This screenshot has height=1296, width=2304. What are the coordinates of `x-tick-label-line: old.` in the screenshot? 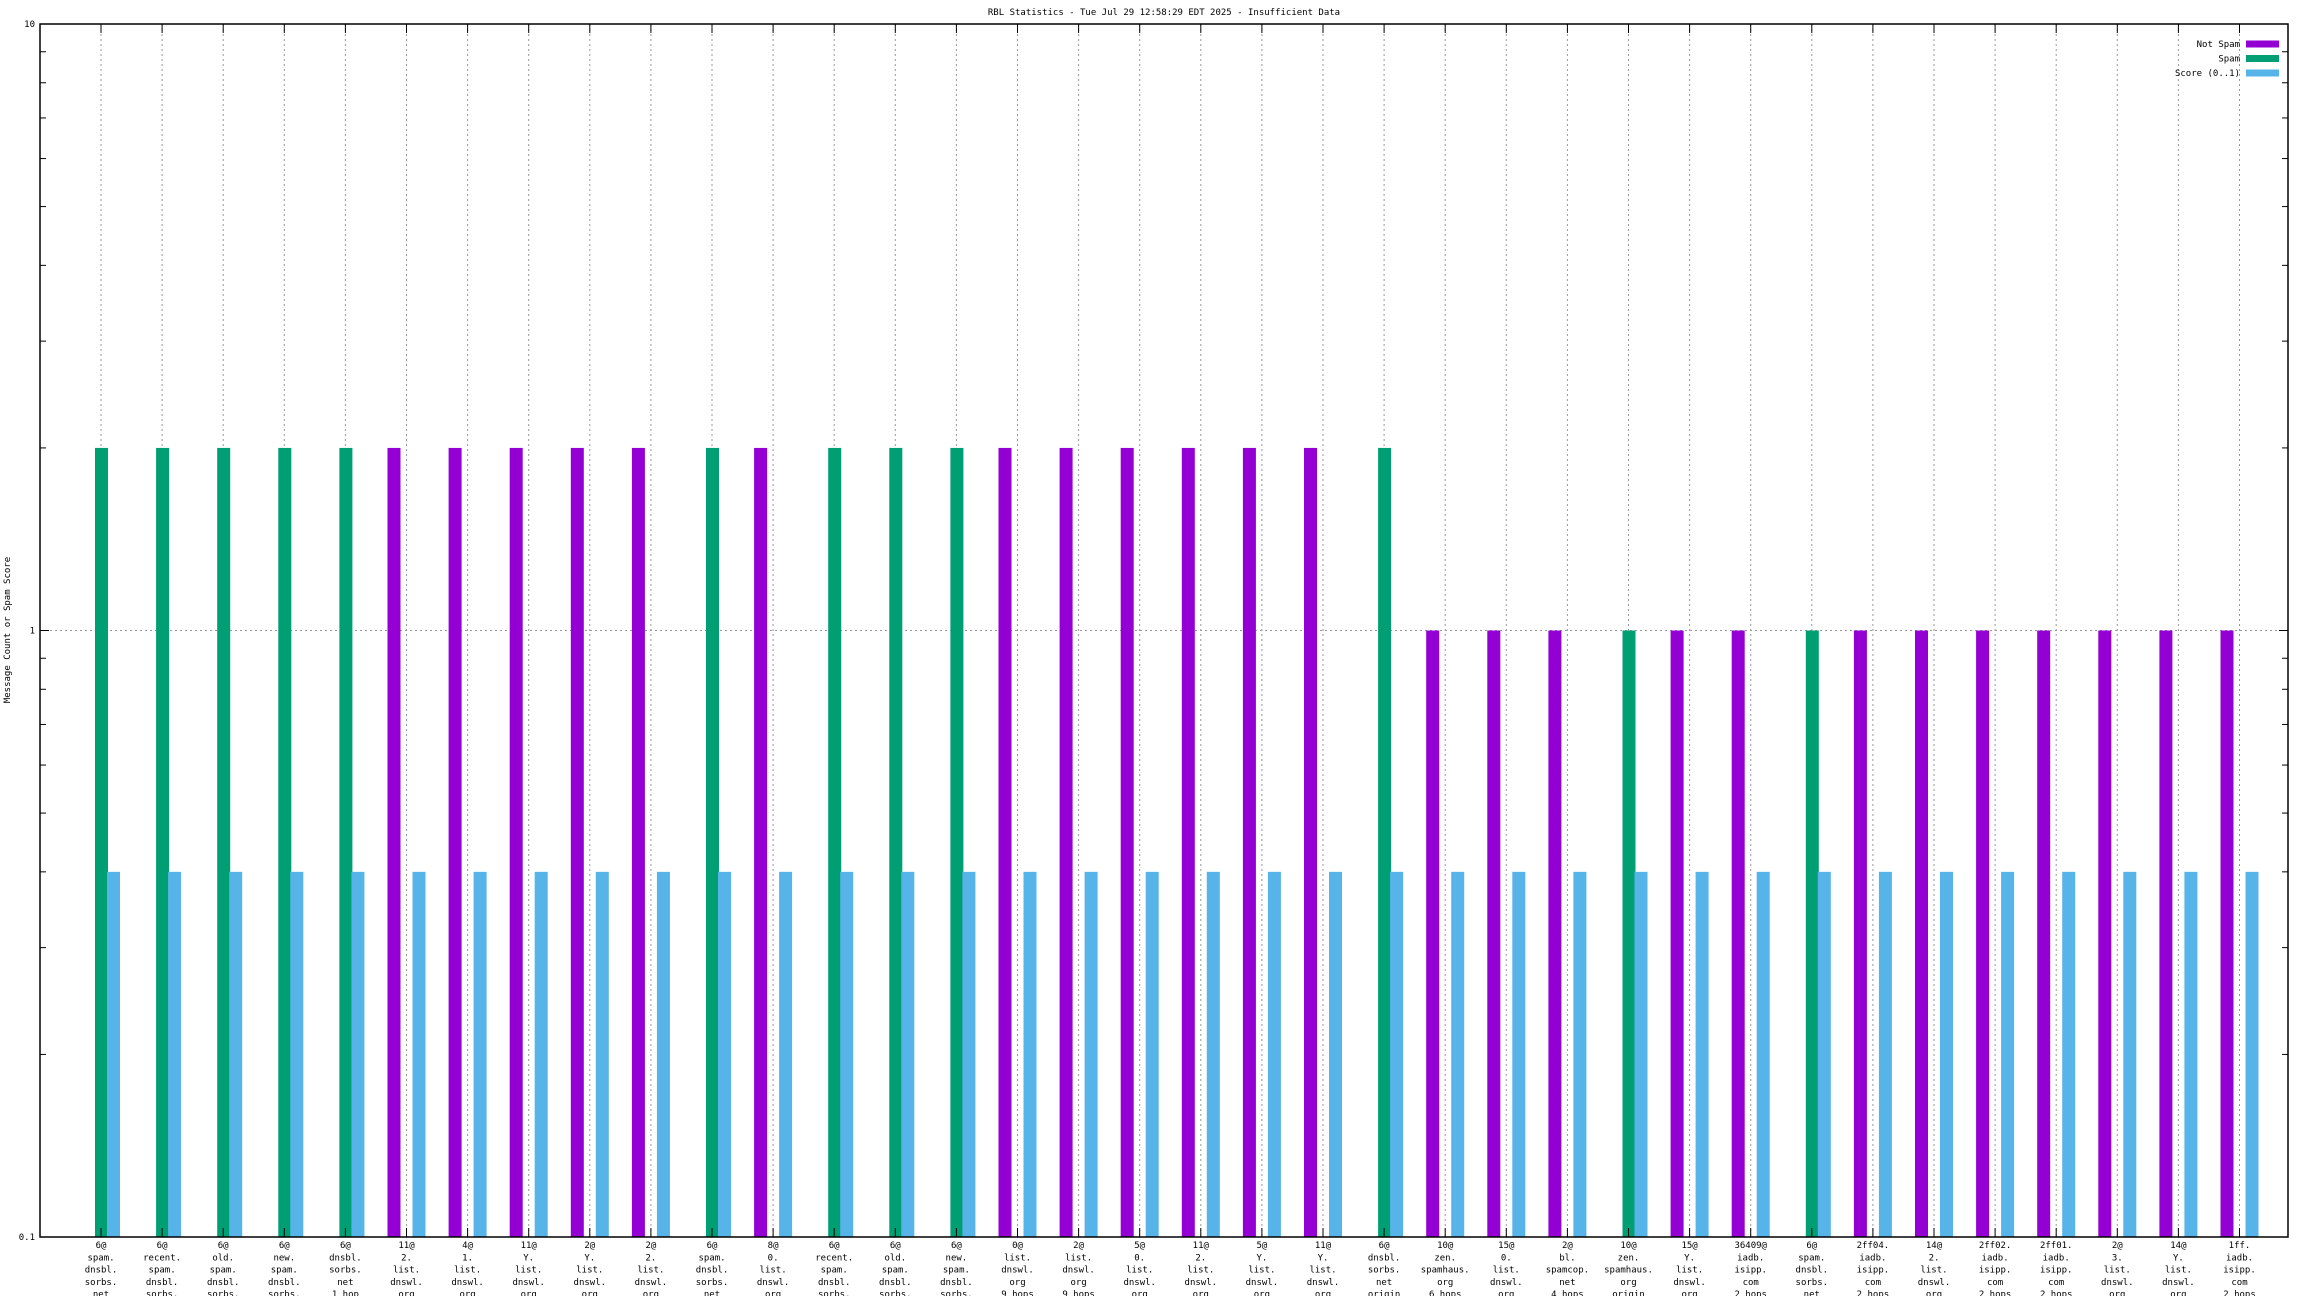 It's located at (895, 1258).